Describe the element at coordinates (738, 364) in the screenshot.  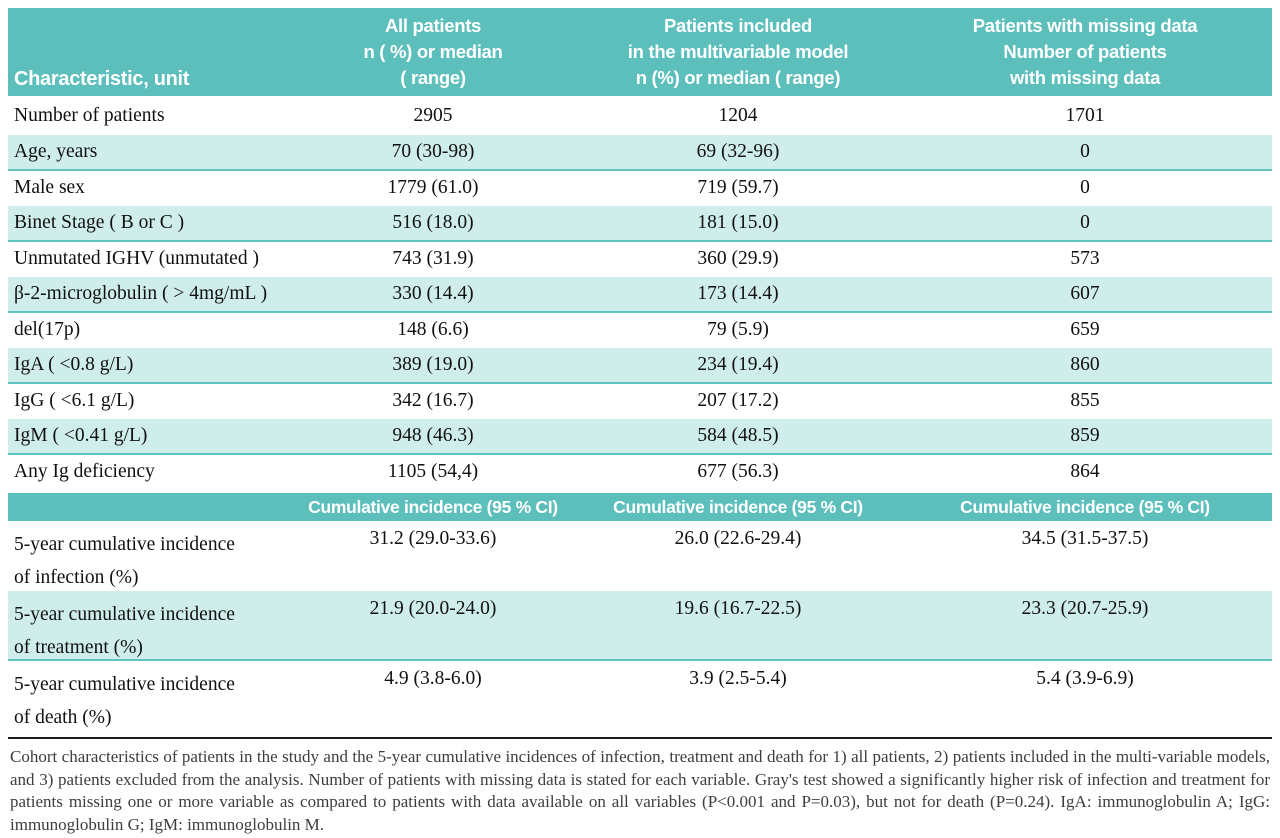
I see `cell-model: 234 (19.4)` at that location.